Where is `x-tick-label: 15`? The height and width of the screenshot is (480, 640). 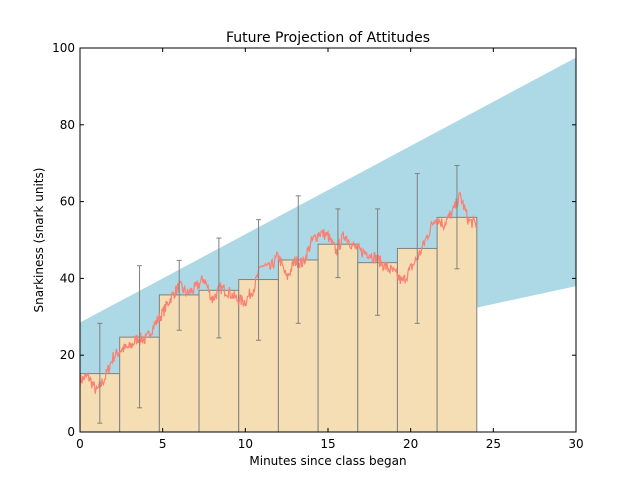
x-tick-label: 15 is located at coordinates (327, 444).